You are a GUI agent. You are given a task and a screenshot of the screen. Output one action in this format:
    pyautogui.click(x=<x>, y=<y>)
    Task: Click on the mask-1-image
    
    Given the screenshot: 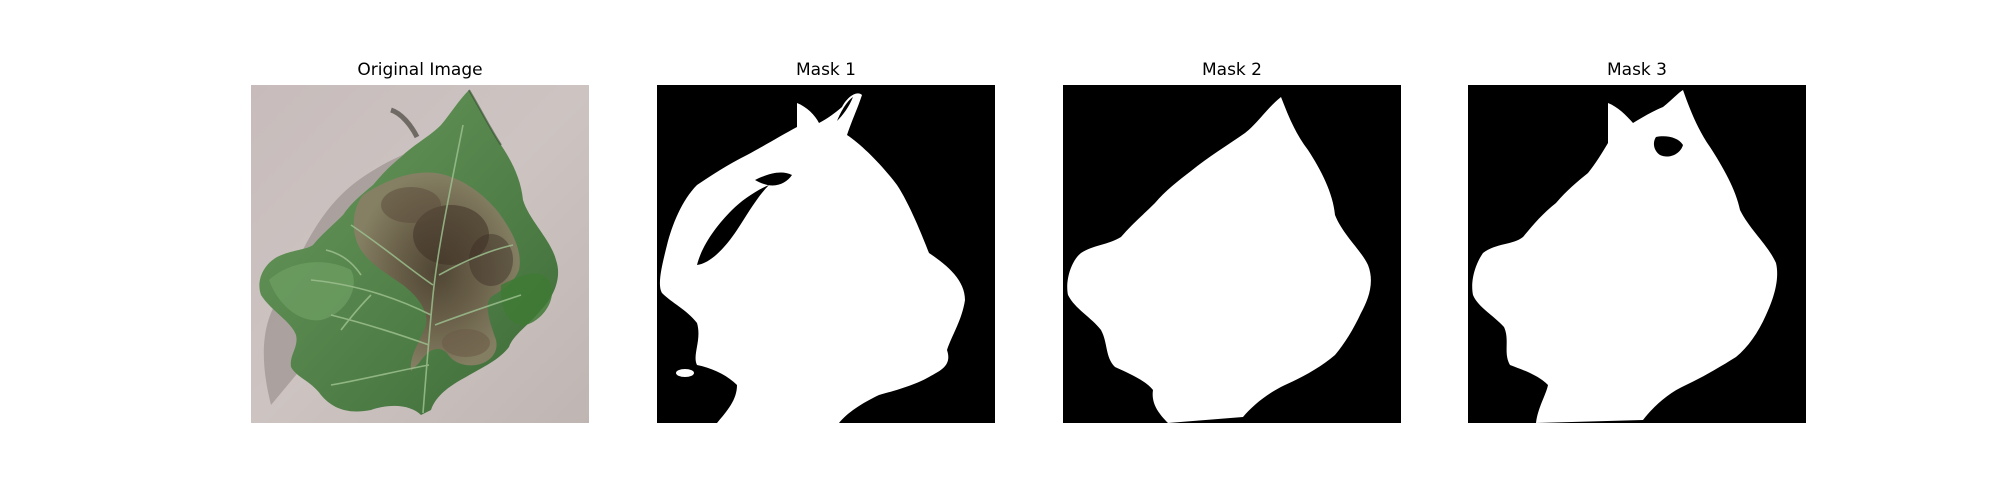 What is the action you would take?
    pyautogui.click(x=826, y=254)
    